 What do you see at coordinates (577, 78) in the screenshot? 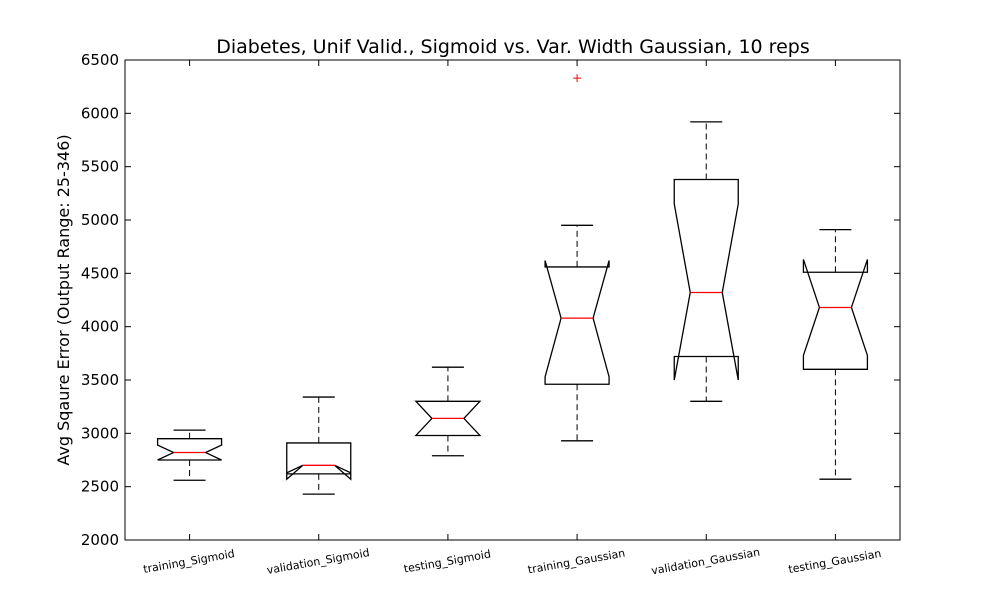
I see `outlier-point` at bounding box center [577, 78].